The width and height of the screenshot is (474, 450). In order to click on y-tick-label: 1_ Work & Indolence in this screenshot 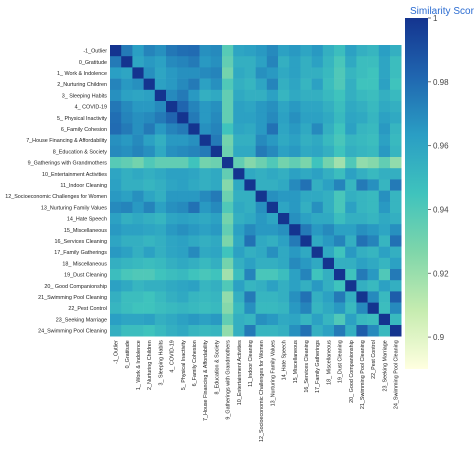, I will do `click(82, 74)`.